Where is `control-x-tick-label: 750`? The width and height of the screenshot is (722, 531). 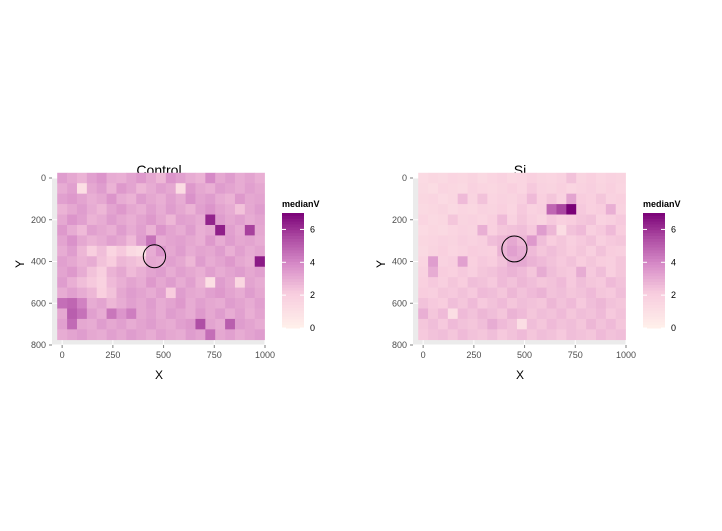
control-x-tick-label: 750 is located at coordinates (214, 355).